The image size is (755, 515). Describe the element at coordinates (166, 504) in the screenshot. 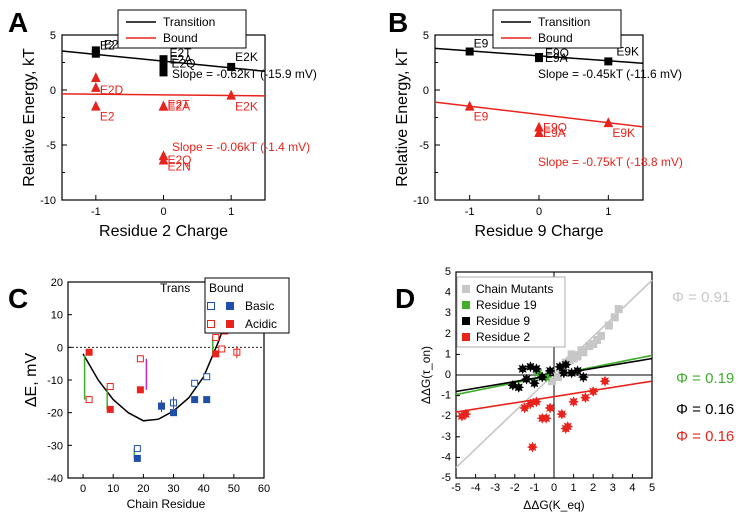

I see `x-axis-label: Chain Residue` at that location.